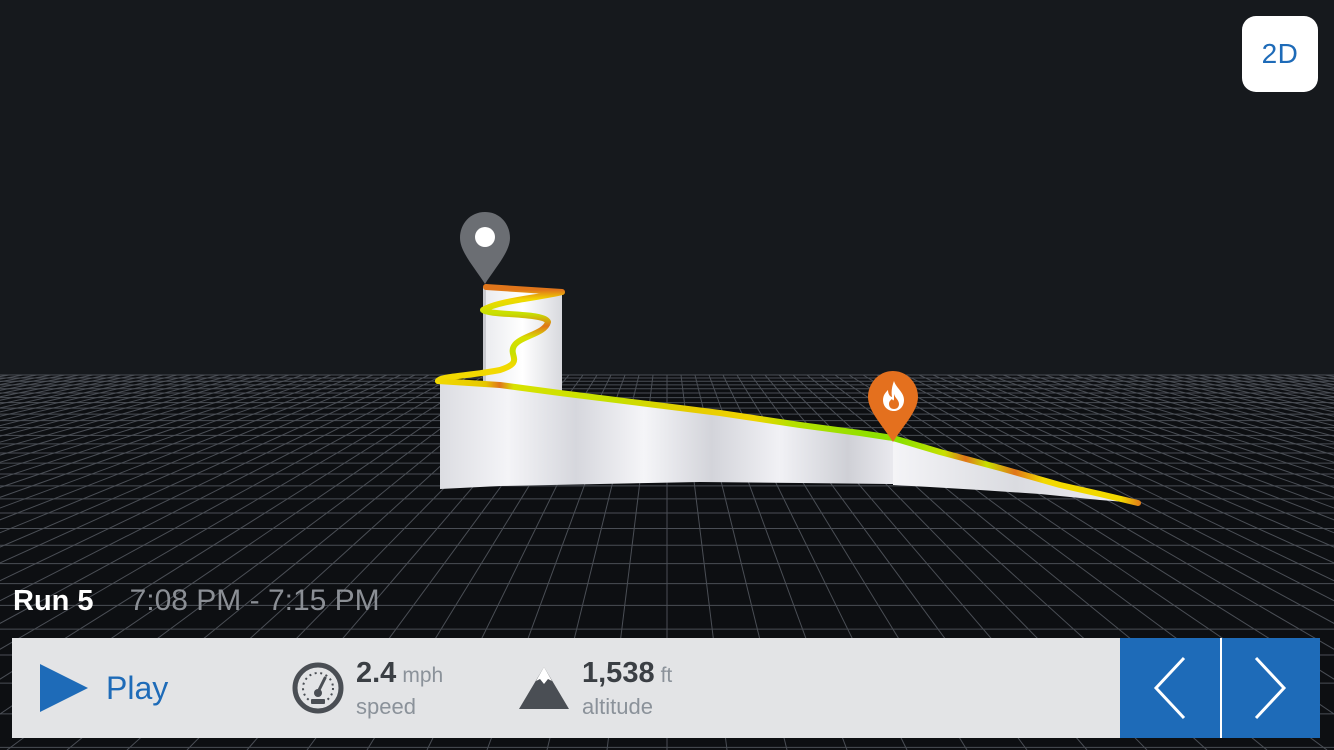 This screenshot has height=750, width=1334. What do you see at coordinates (500, 334) in the screenshot?
I see `run-track-switchbacks` at bounding box center [500, 334].